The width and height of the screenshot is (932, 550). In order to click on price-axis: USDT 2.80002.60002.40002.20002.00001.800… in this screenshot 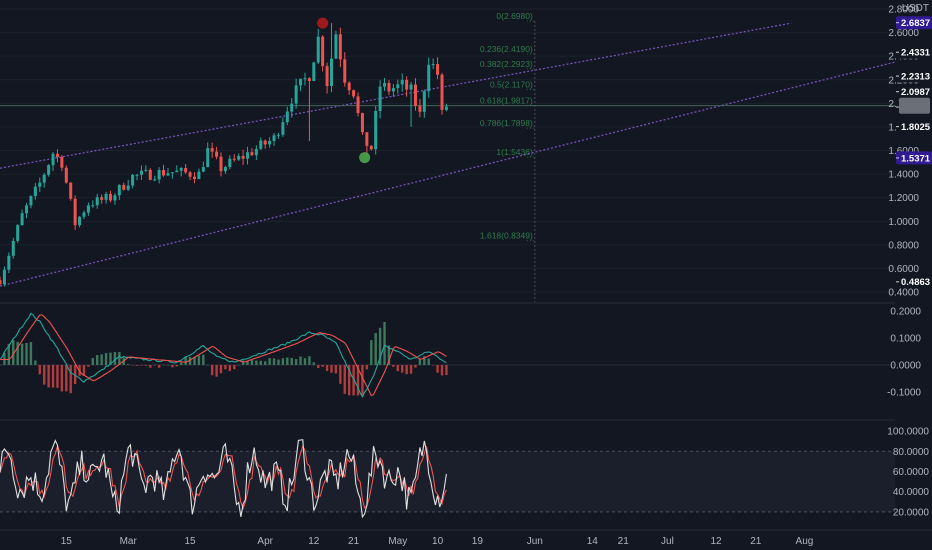, I will do `click(909, 265)`.